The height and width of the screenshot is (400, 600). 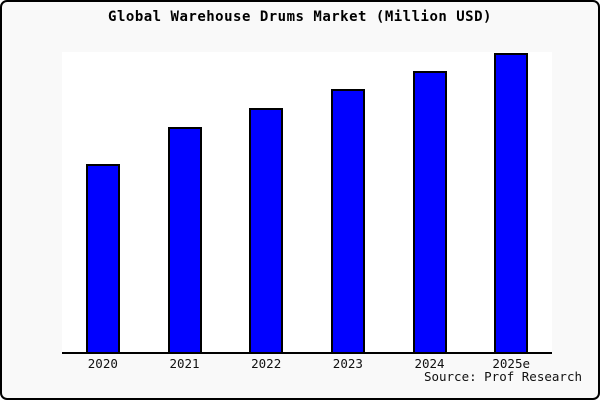 What do you see at coordinates (102, 258) in the screenshot?
I see `bar-2020` at bounding box center [102, 258].